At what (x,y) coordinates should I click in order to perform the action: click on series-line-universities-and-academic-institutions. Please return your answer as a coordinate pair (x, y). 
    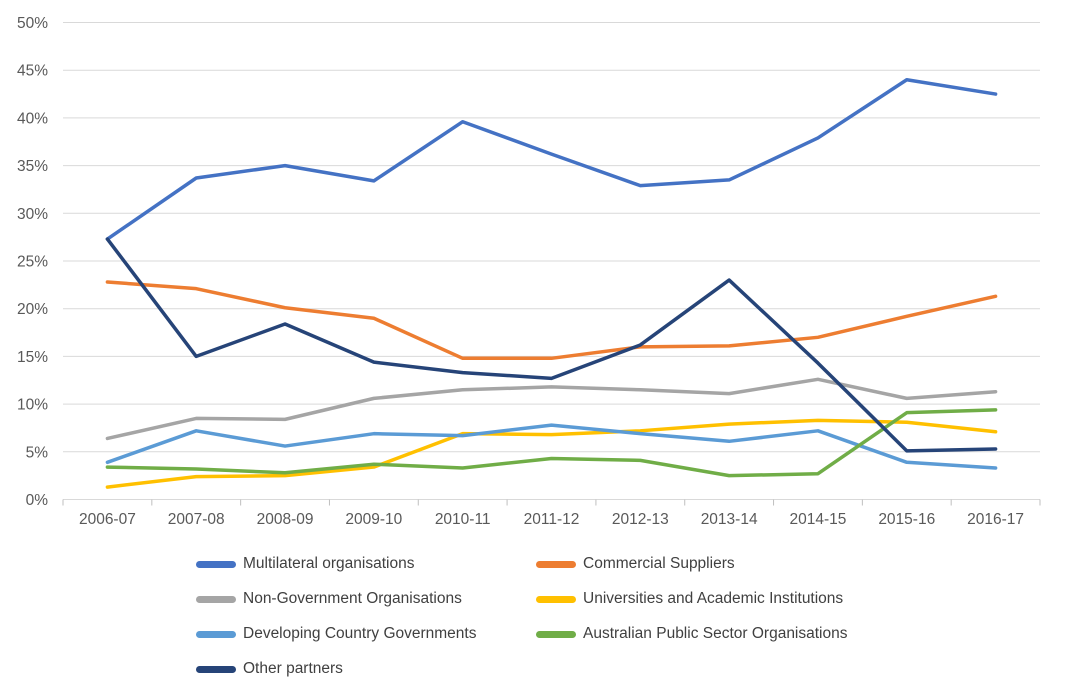
    Looking at the image, I should click on (551, 453).